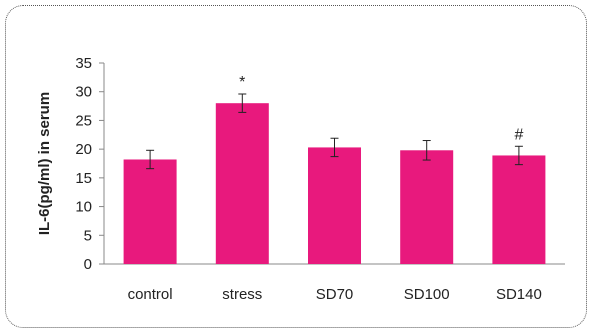 This screenshot has width=594, height=334. What do you see at coordinates (334, 205) in the screenshot?
I see `bar-SD70` at bounding box center [334, 205].